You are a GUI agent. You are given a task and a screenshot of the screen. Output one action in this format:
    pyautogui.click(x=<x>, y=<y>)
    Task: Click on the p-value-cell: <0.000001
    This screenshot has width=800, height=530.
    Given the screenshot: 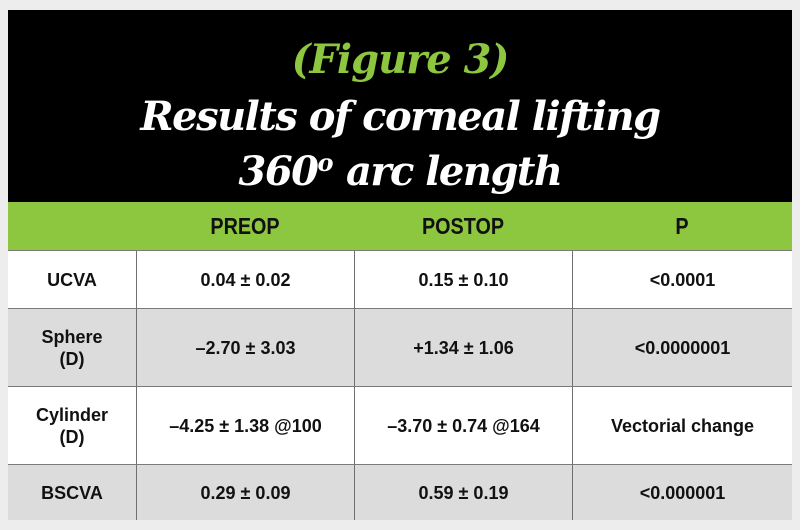 What is the action you would take?
    pyautogui.click(x=682, y=492)
    